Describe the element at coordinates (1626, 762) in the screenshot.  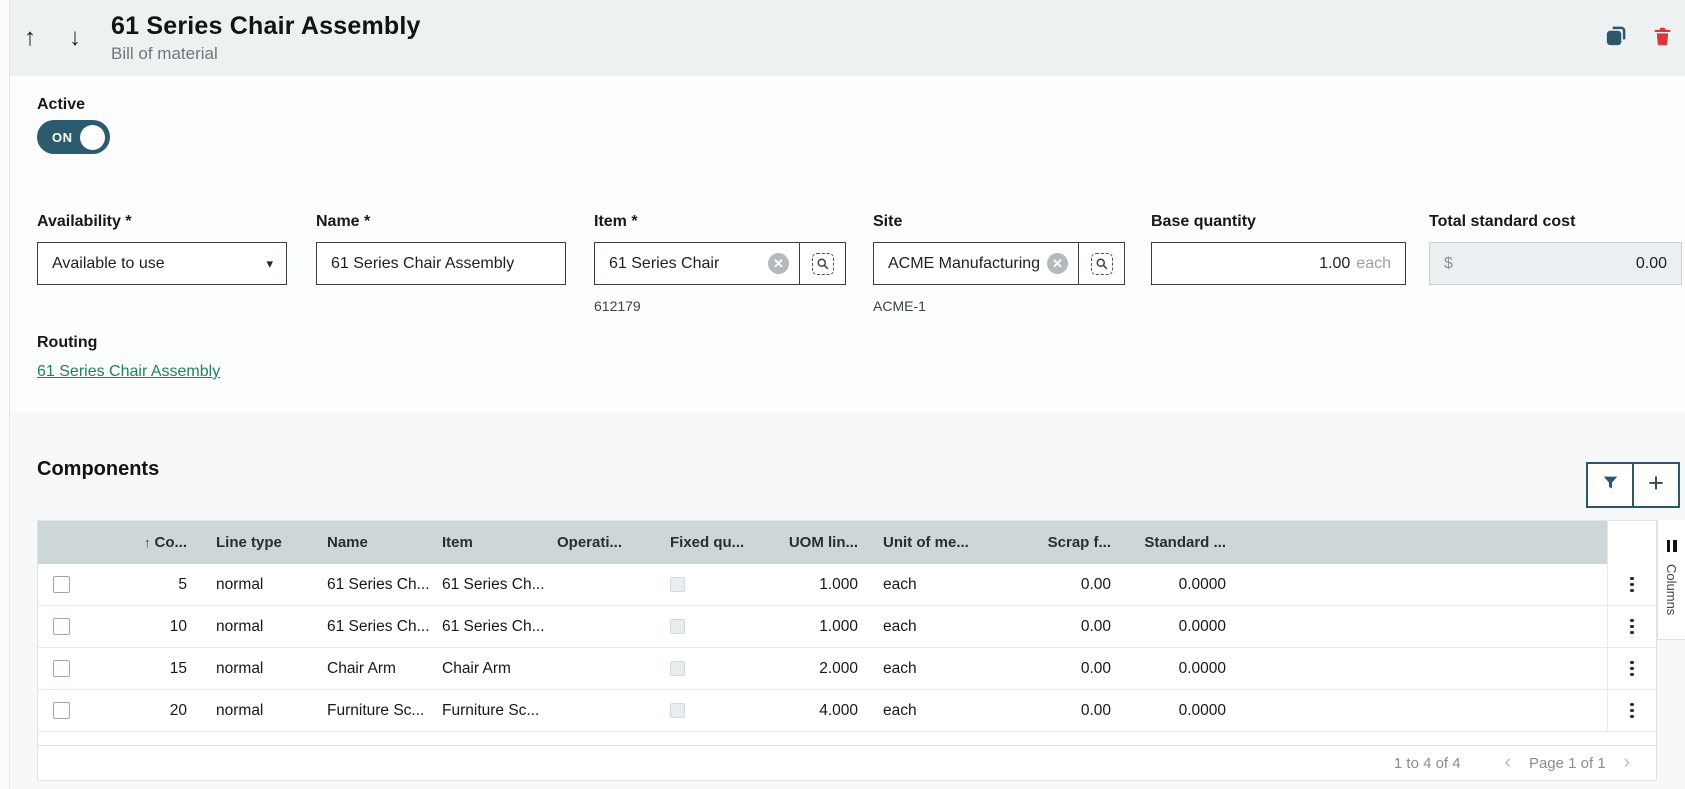
I see `next-page-icon: ›` at that location.